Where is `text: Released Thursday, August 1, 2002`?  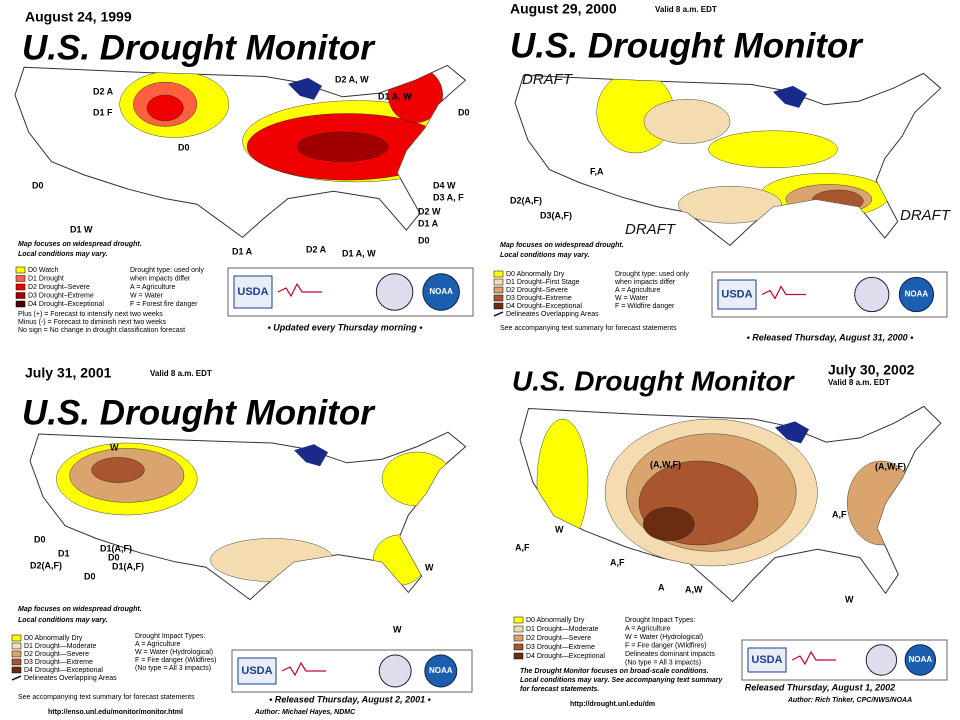
text: Released Thursday, August 1, 2002 is located at coordinates (820, 687).